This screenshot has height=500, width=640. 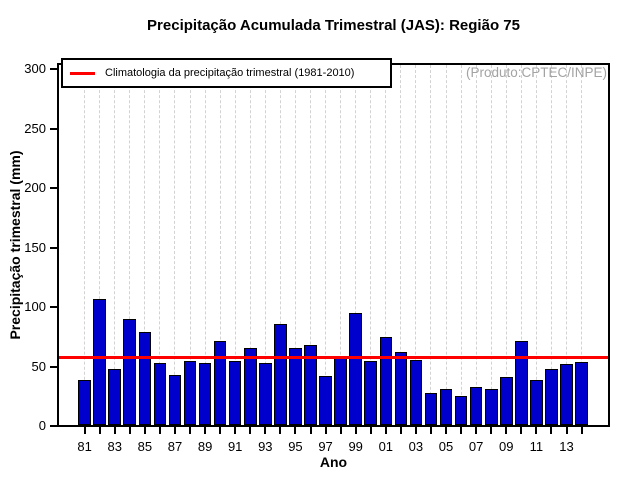 I want to click on x-tick-label-2001: 01, so click(x=386, y=446).